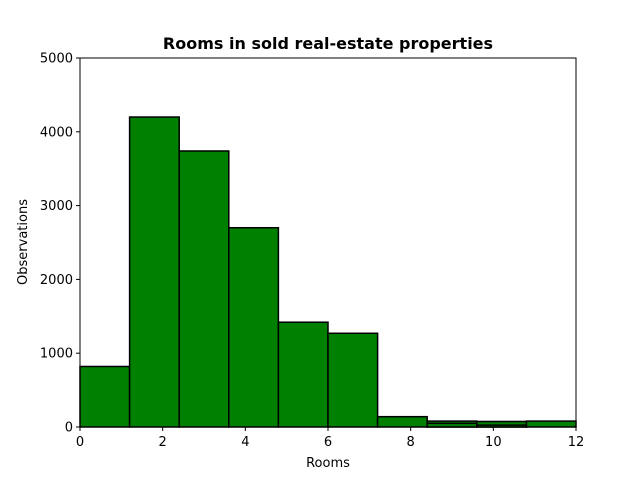 The width and height of the screenshot is (640, 480). Describe the element at coordinates (80, 442) in the screenshot. I see `x-tick-label-0: 0` at that location.